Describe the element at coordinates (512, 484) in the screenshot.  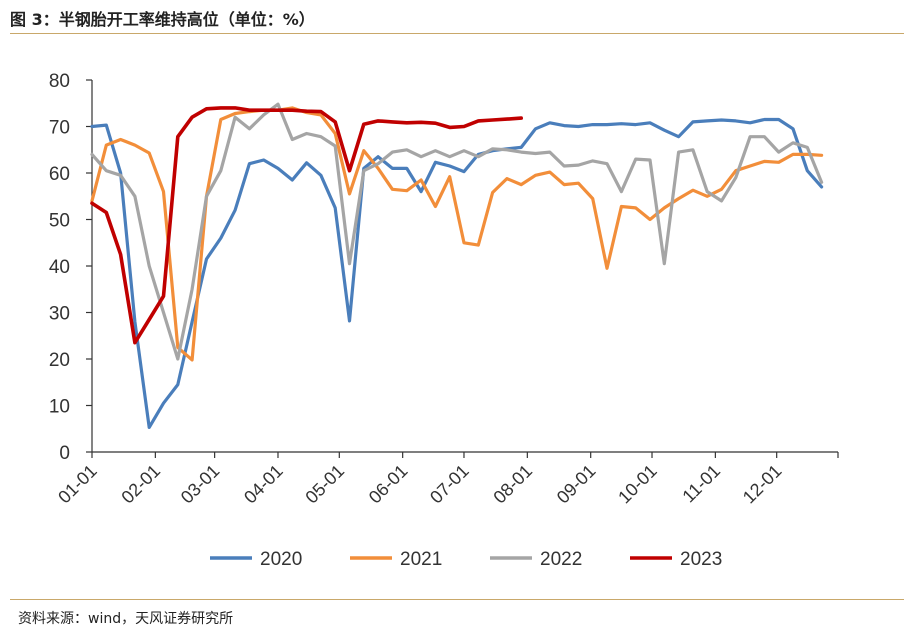
I see `x-tick-label: 08-01` at that location.